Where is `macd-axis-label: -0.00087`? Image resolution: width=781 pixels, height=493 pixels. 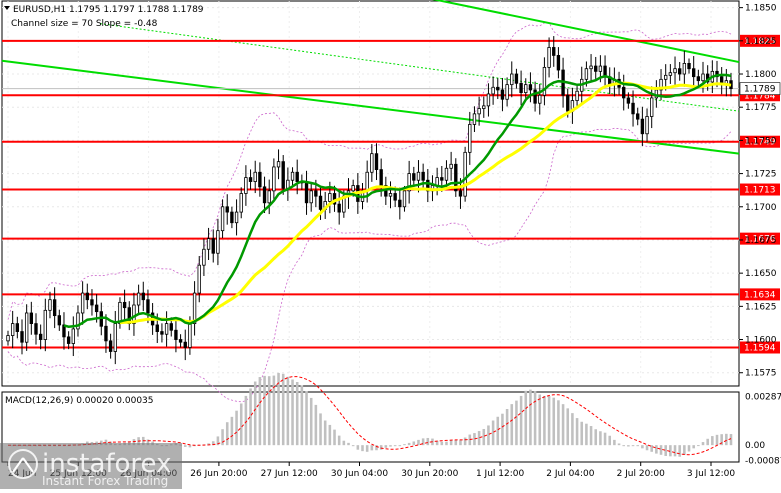 macd-axis-label: -0.00087 is located at coordinates (763, 462).